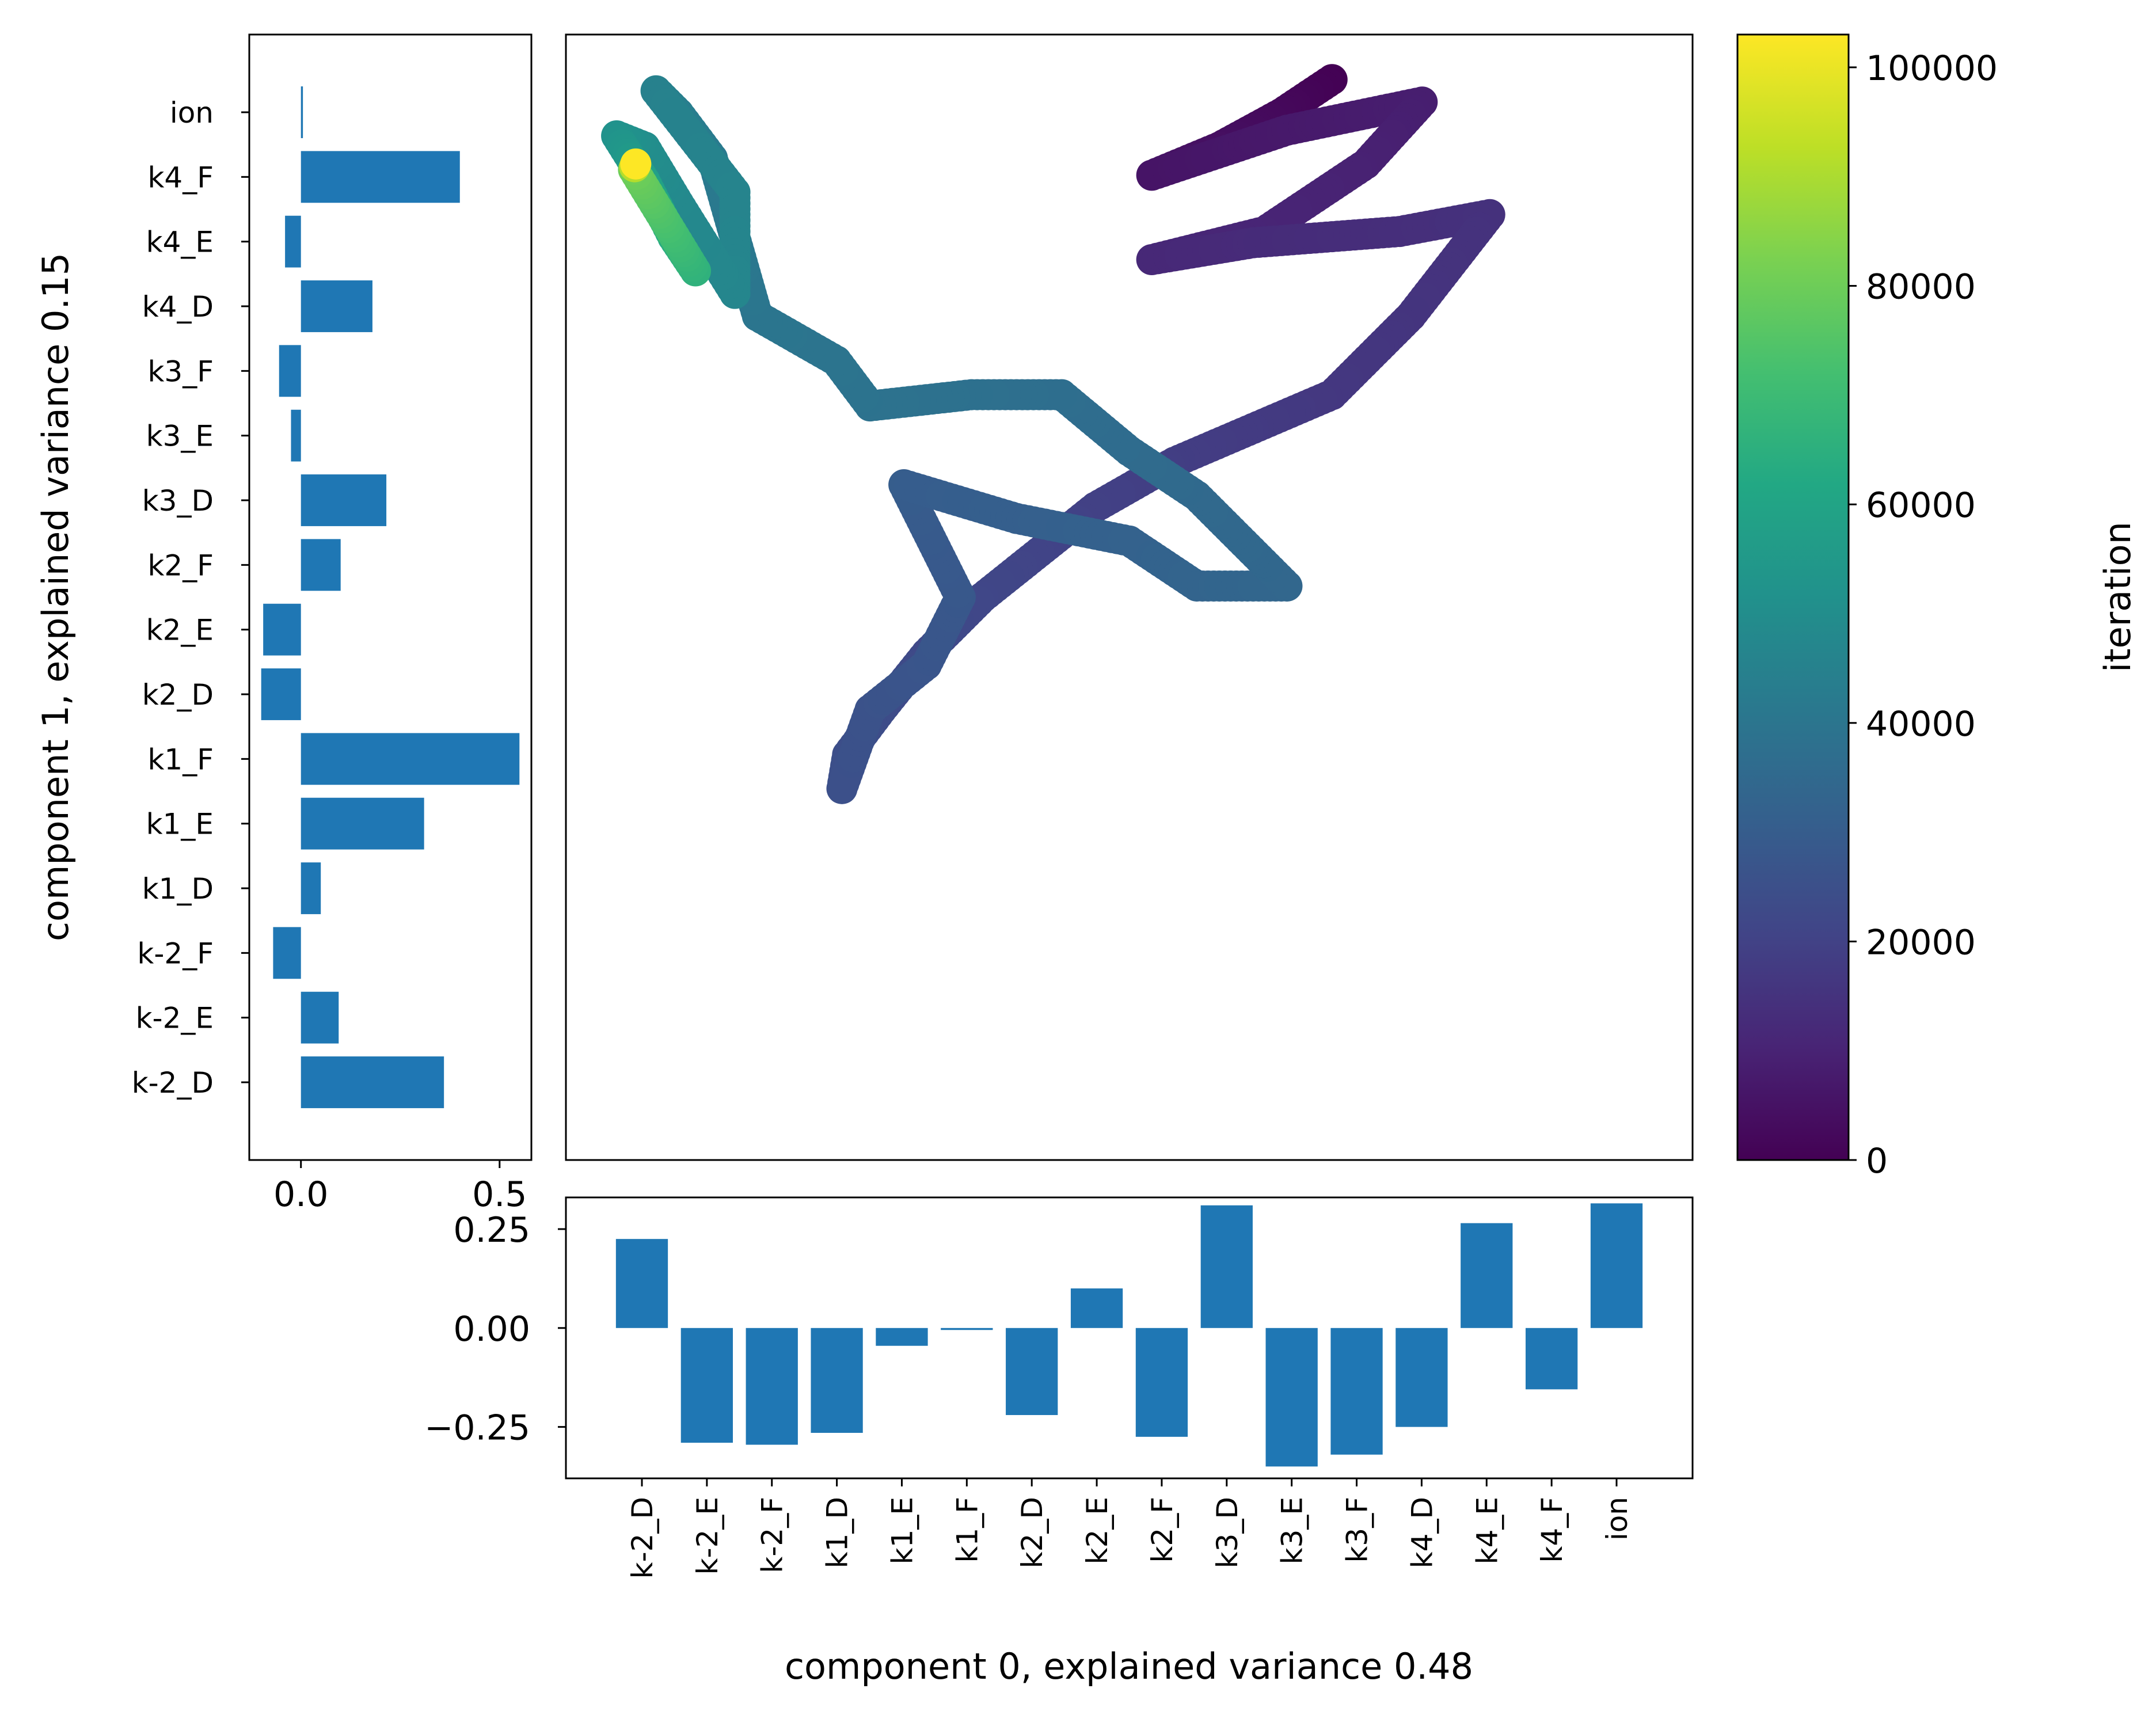 This screenshot has width=2156, height=1719. Describe the element at coordinates (1033, 1532) in the screenshot. I see `xtick-label: k2_D` at that location.